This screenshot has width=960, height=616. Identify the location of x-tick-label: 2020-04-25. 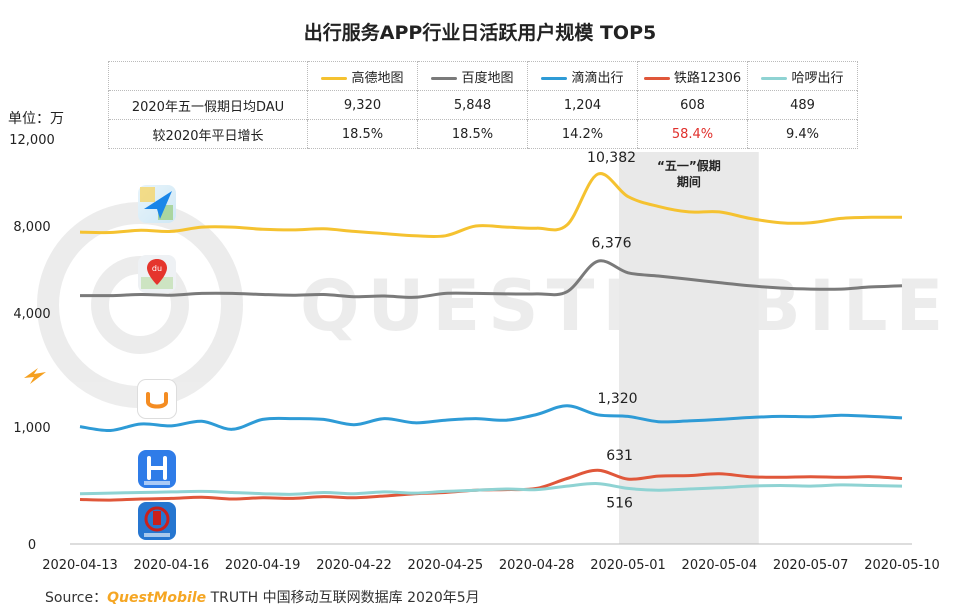
(446, 565).